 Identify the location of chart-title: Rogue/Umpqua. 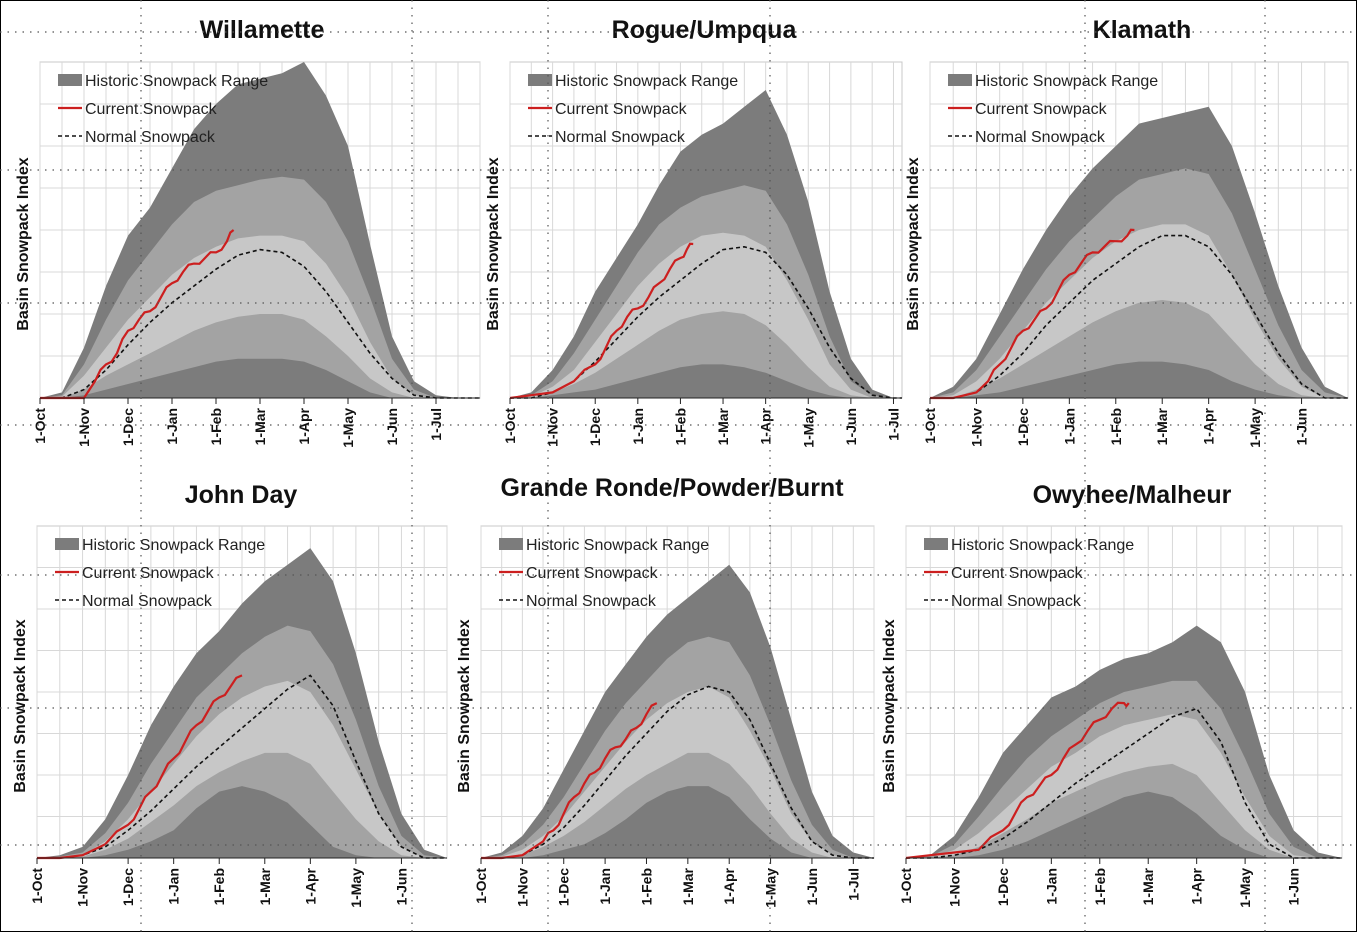
(704, 30).